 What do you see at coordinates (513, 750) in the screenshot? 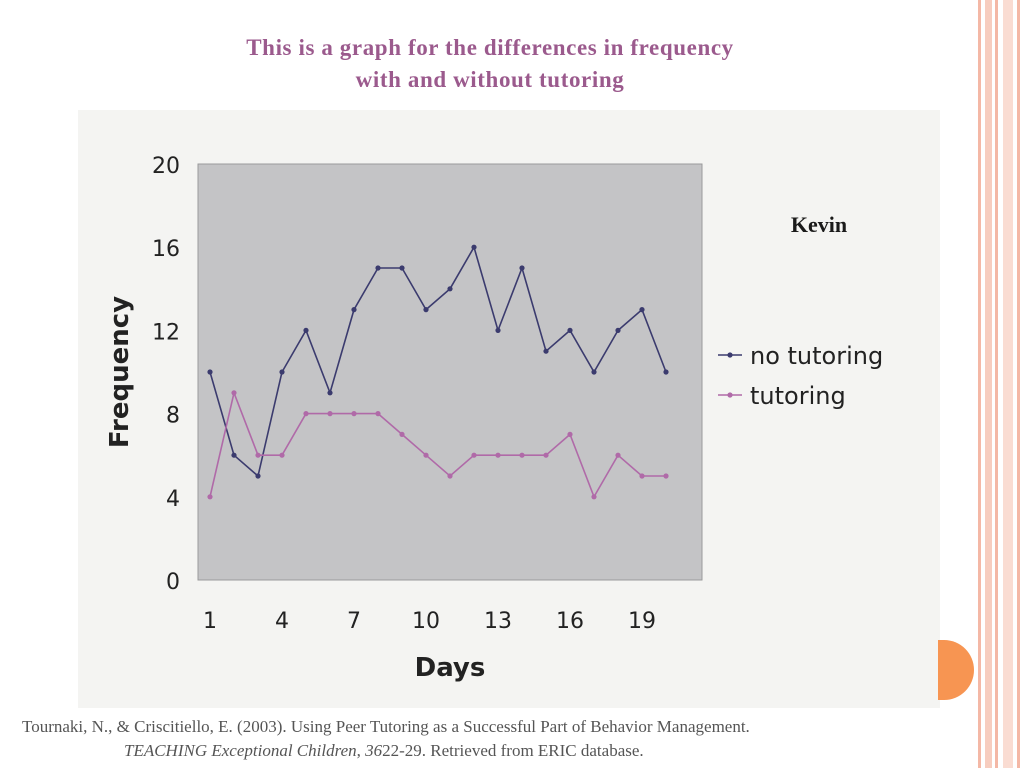
I see `citation-rest: 22-29. Retrieved from ERIC database.` at bounding box center [513, 750].